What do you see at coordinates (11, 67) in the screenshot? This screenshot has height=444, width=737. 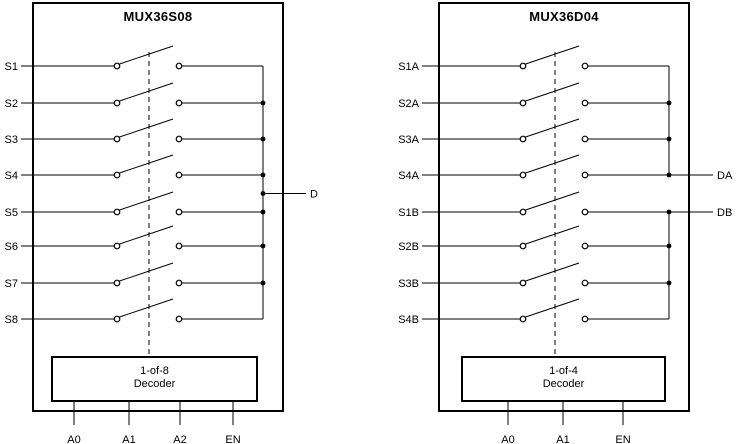 I see `input-pin-label: S1` at bounding box center [11, 67].